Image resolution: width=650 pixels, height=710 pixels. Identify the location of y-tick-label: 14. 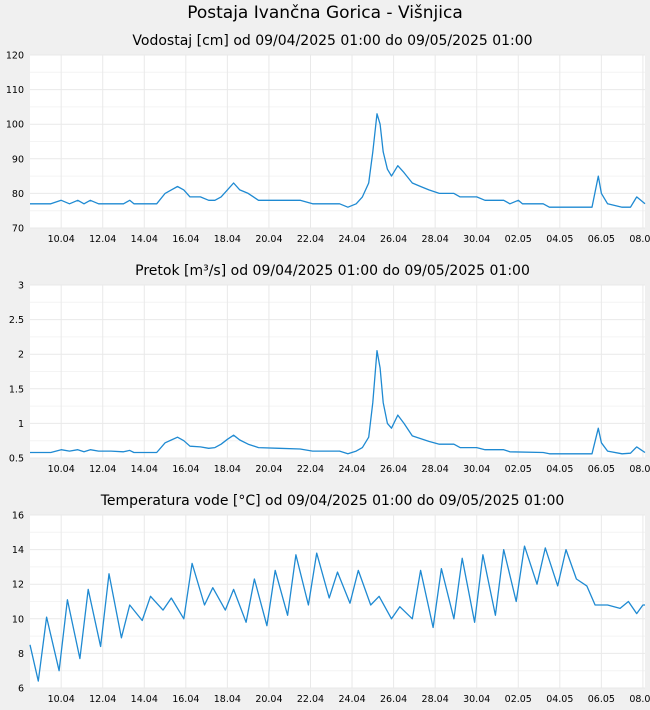
(18, 550).